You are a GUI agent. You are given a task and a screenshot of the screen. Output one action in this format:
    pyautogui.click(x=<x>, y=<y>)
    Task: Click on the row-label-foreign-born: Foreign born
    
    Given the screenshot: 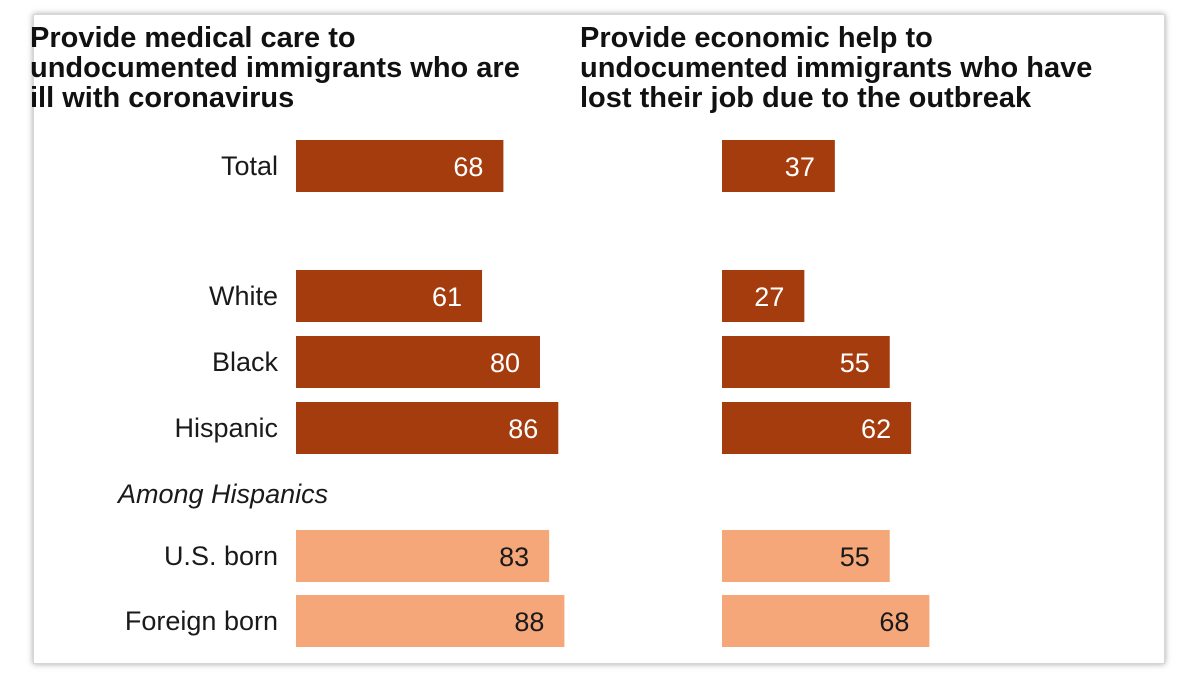 What is the action you would take?
    pyautogui.click(x=201, y=621)
    